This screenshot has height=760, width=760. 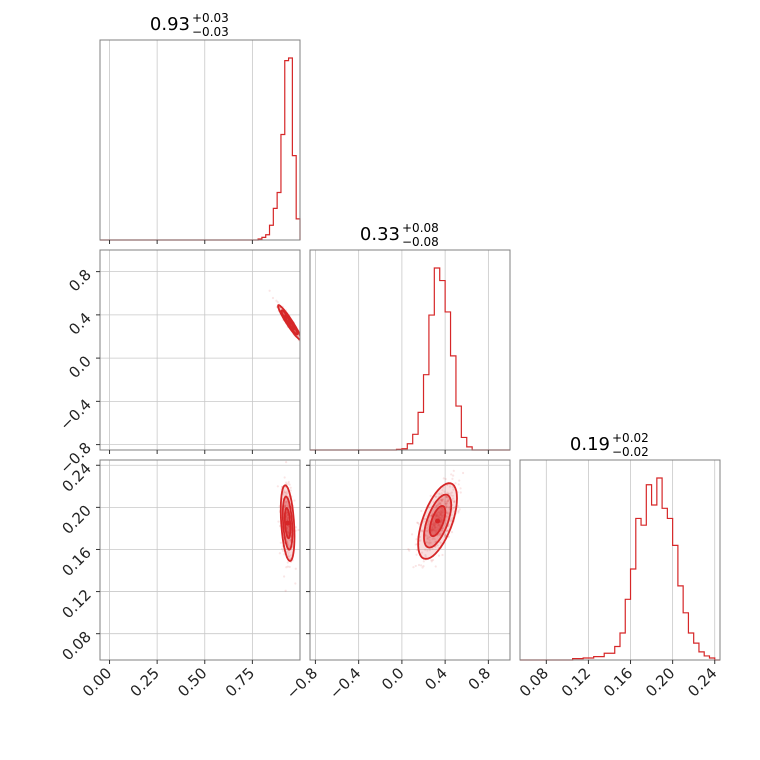 I want to click on histogram-panel-p1: 0.33 +0.08−0.08, so click(x=410, y=337).